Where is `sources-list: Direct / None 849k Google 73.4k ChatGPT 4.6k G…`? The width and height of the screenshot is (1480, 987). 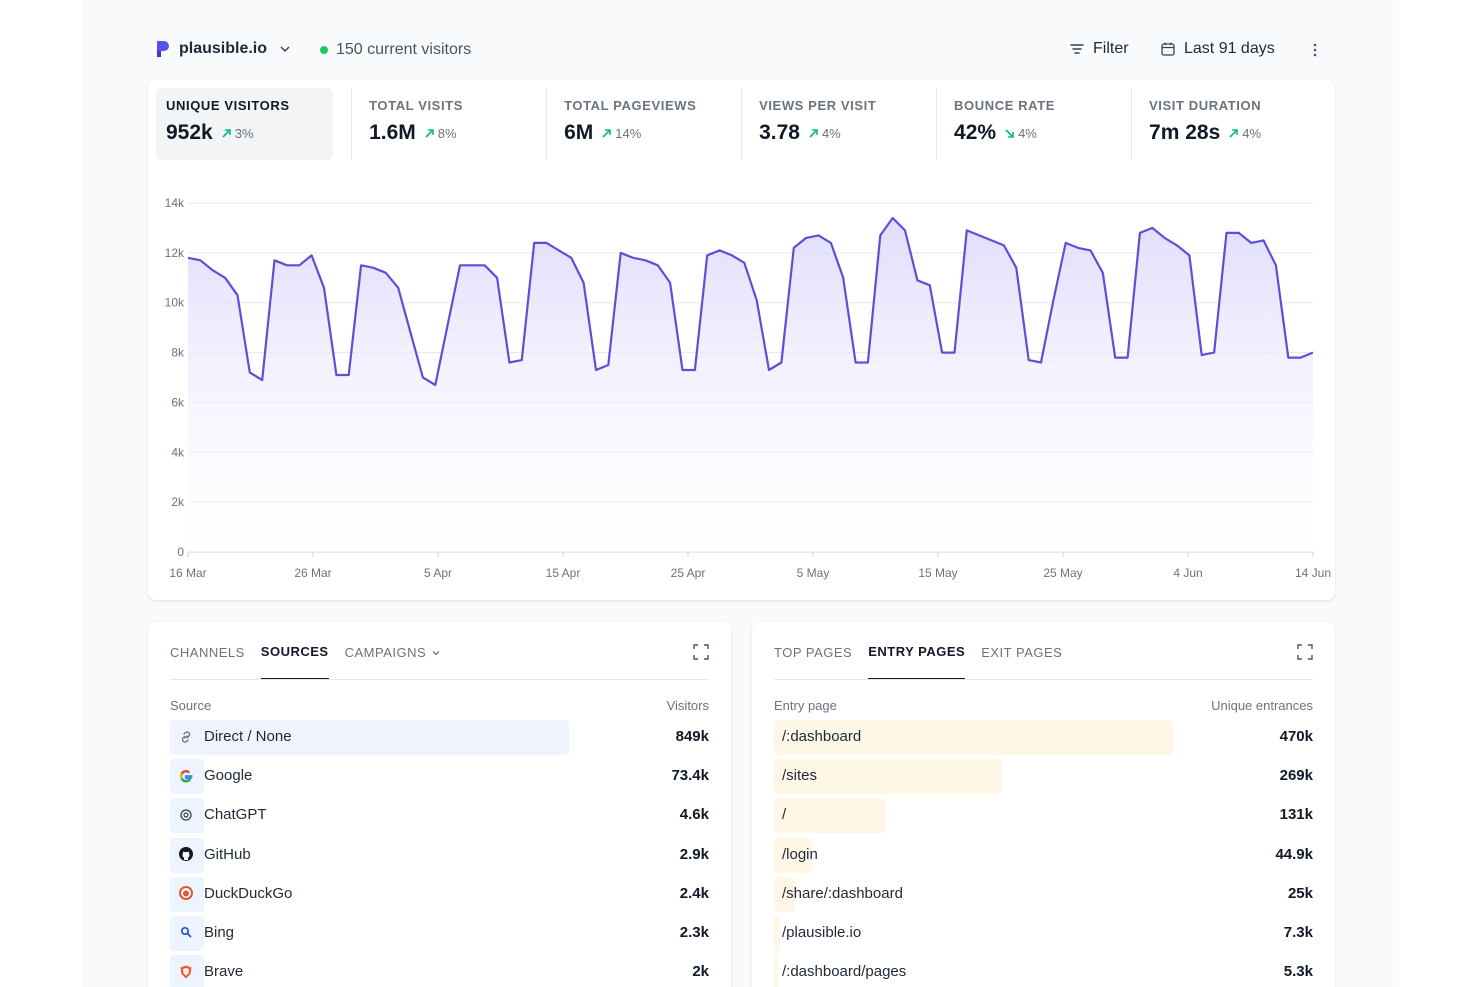
sources-list: Direct / None 849k Google 73.4k ChatGPT 4.6k G… is located at coordinates (439, 853).